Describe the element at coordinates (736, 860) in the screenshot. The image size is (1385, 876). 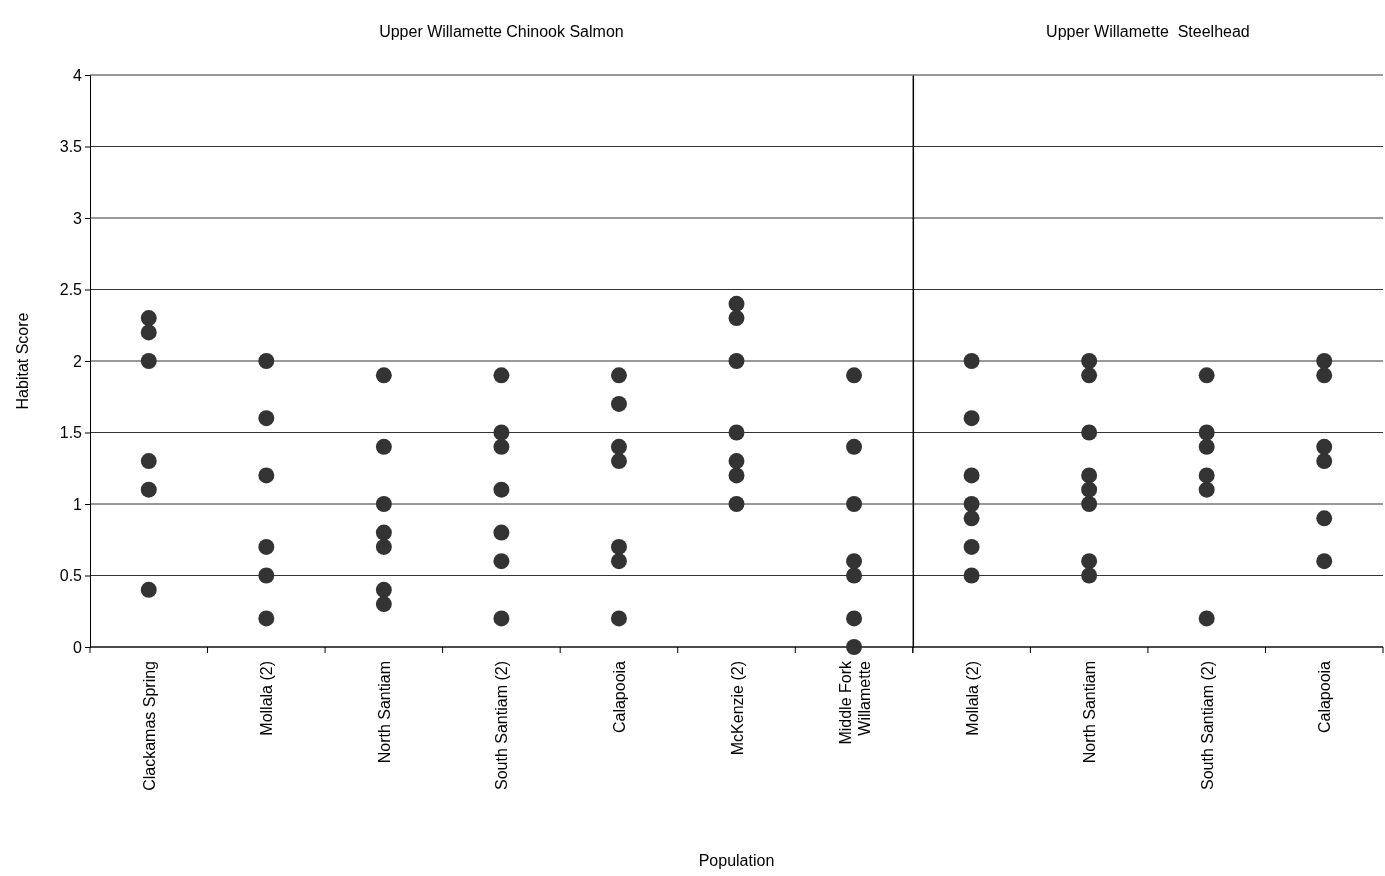
I see `x-axis-title: Population` at that location.